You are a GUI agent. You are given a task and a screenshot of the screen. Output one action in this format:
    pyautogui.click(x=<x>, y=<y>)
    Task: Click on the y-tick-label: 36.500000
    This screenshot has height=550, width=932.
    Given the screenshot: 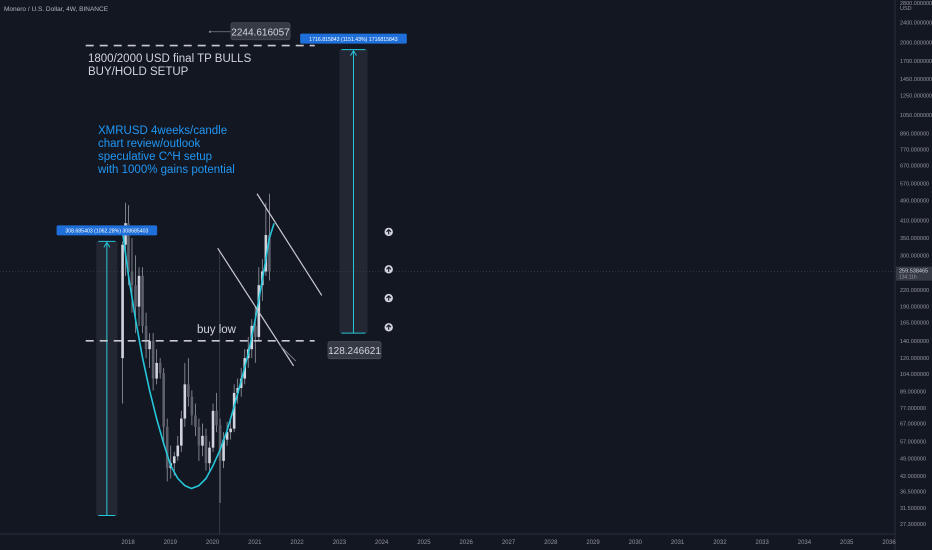 What is the action you would take?
    pyautogui.click(x=913, y=493)
    